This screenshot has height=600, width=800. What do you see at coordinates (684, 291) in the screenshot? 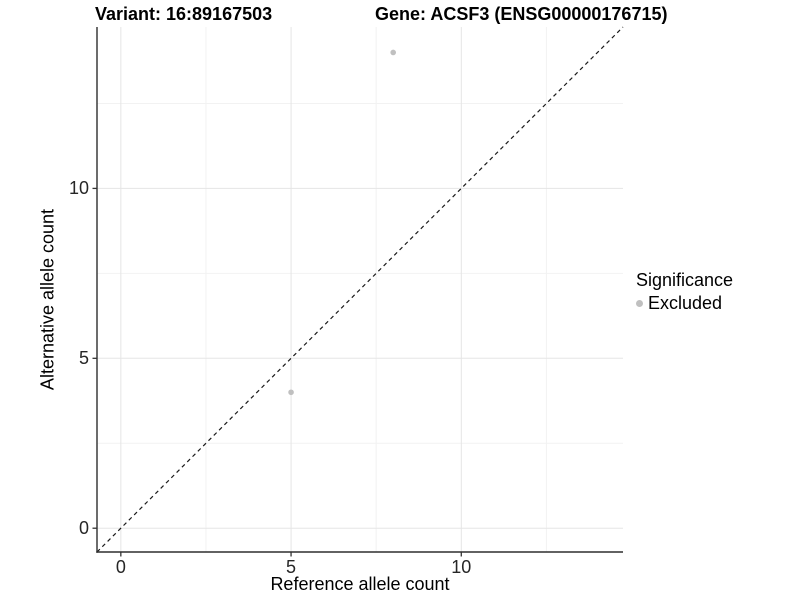
I see `legend: Significance Excluded` at bounding box center [684, 291].